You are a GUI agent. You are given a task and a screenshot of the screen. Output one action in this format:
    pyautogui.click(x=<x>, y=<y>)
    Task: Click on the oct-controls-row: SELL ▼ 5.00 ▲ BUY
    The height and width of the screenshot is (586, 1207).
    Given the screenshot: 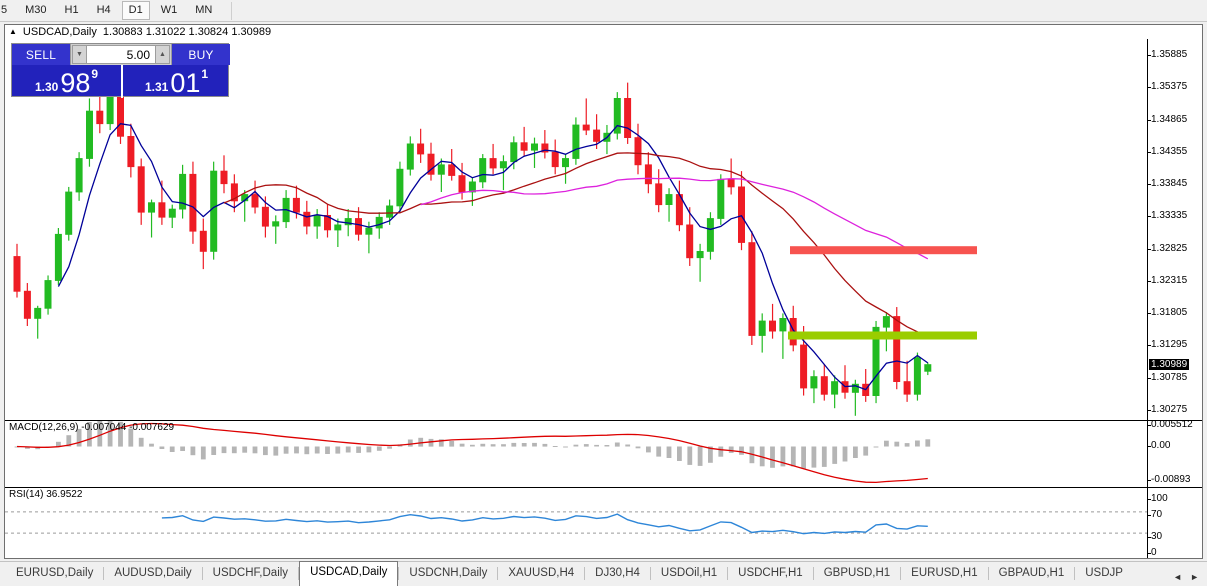 What is the action you would take?
    pyautogui.click(x=121, y=54)
    